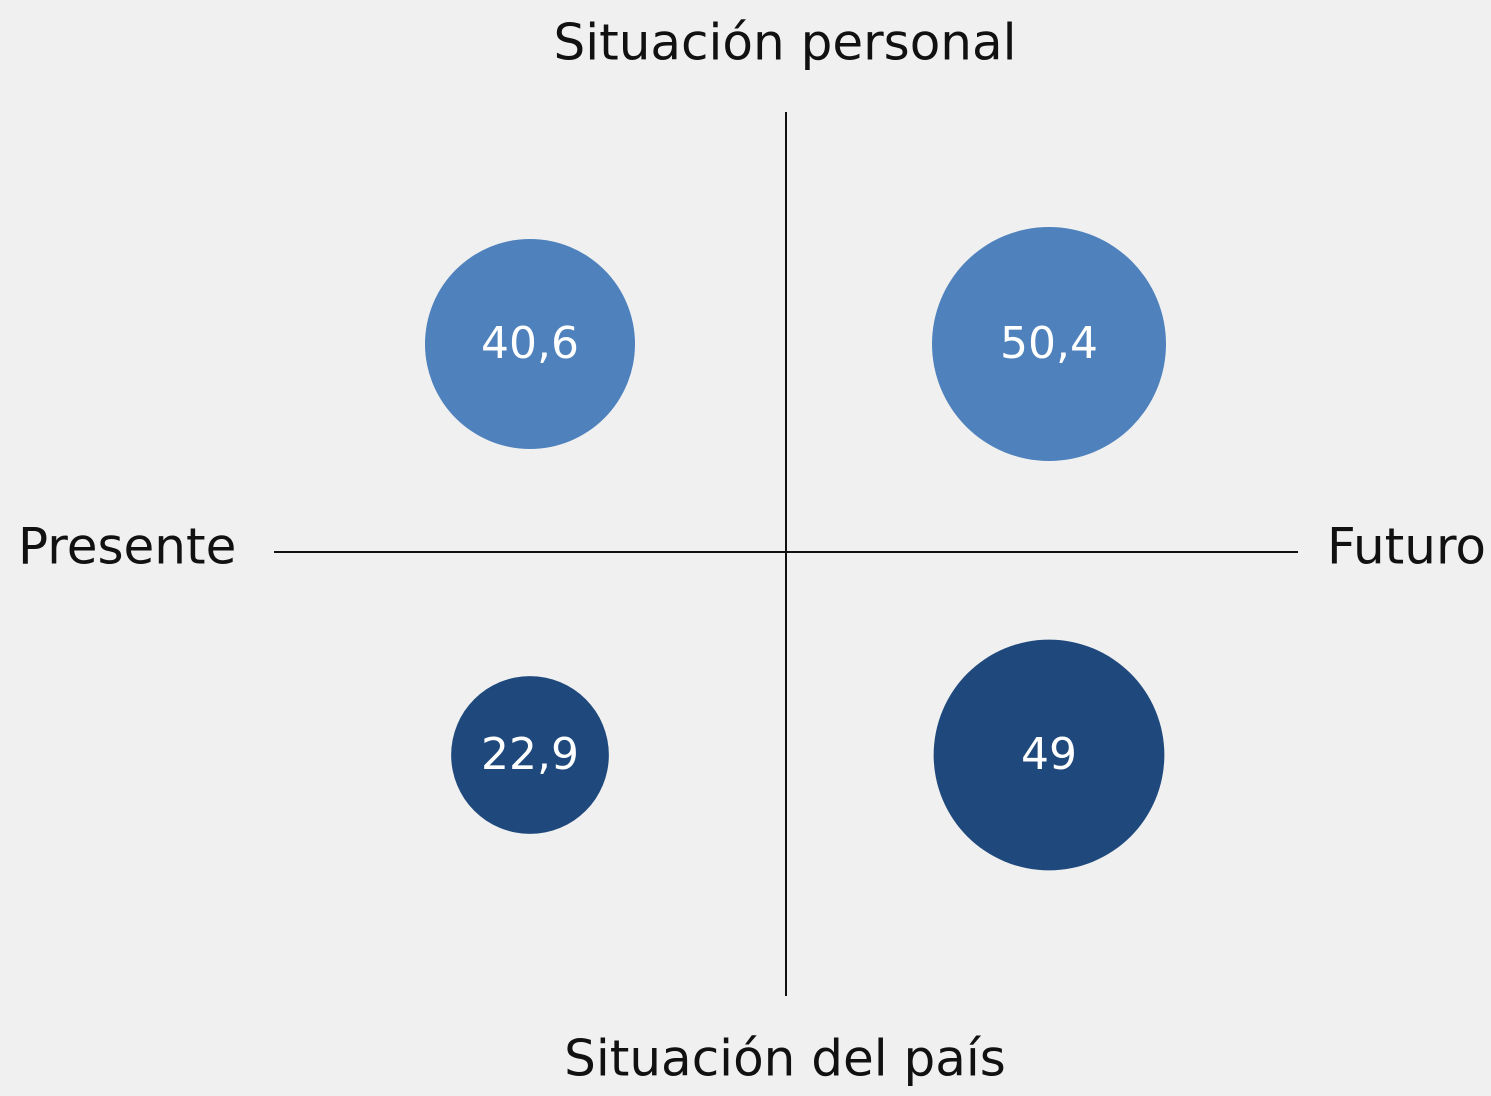  Describe the element at coordinates (1406, 547) in the screenshot. I see `right-label: Futuro` at that location.